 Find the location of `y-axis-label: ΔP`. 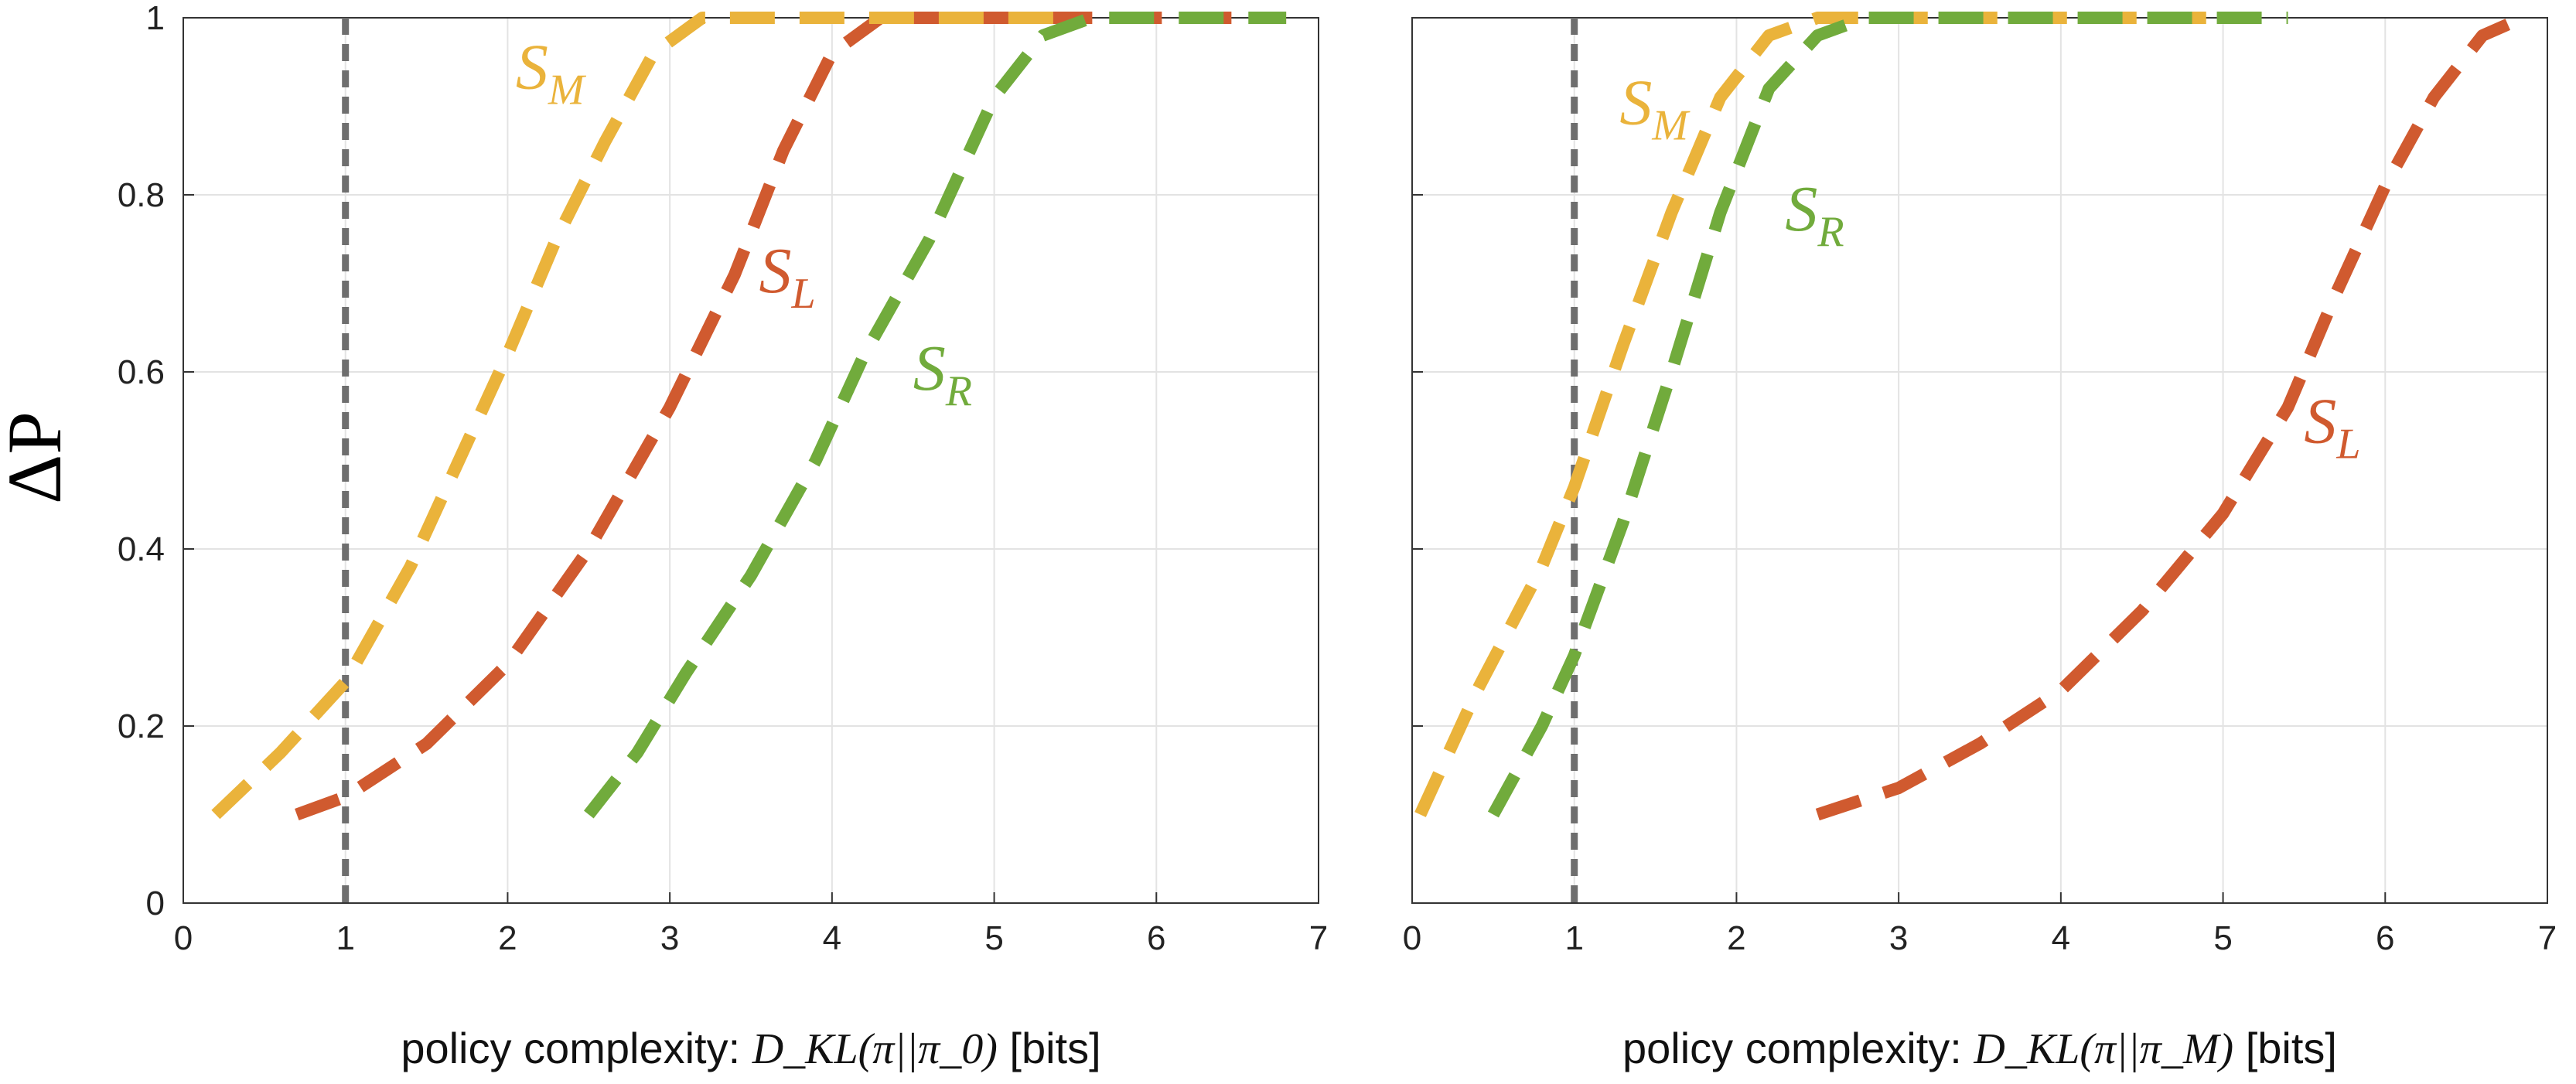

y-axis-label: ΔP is located at coordinates (38, 457).